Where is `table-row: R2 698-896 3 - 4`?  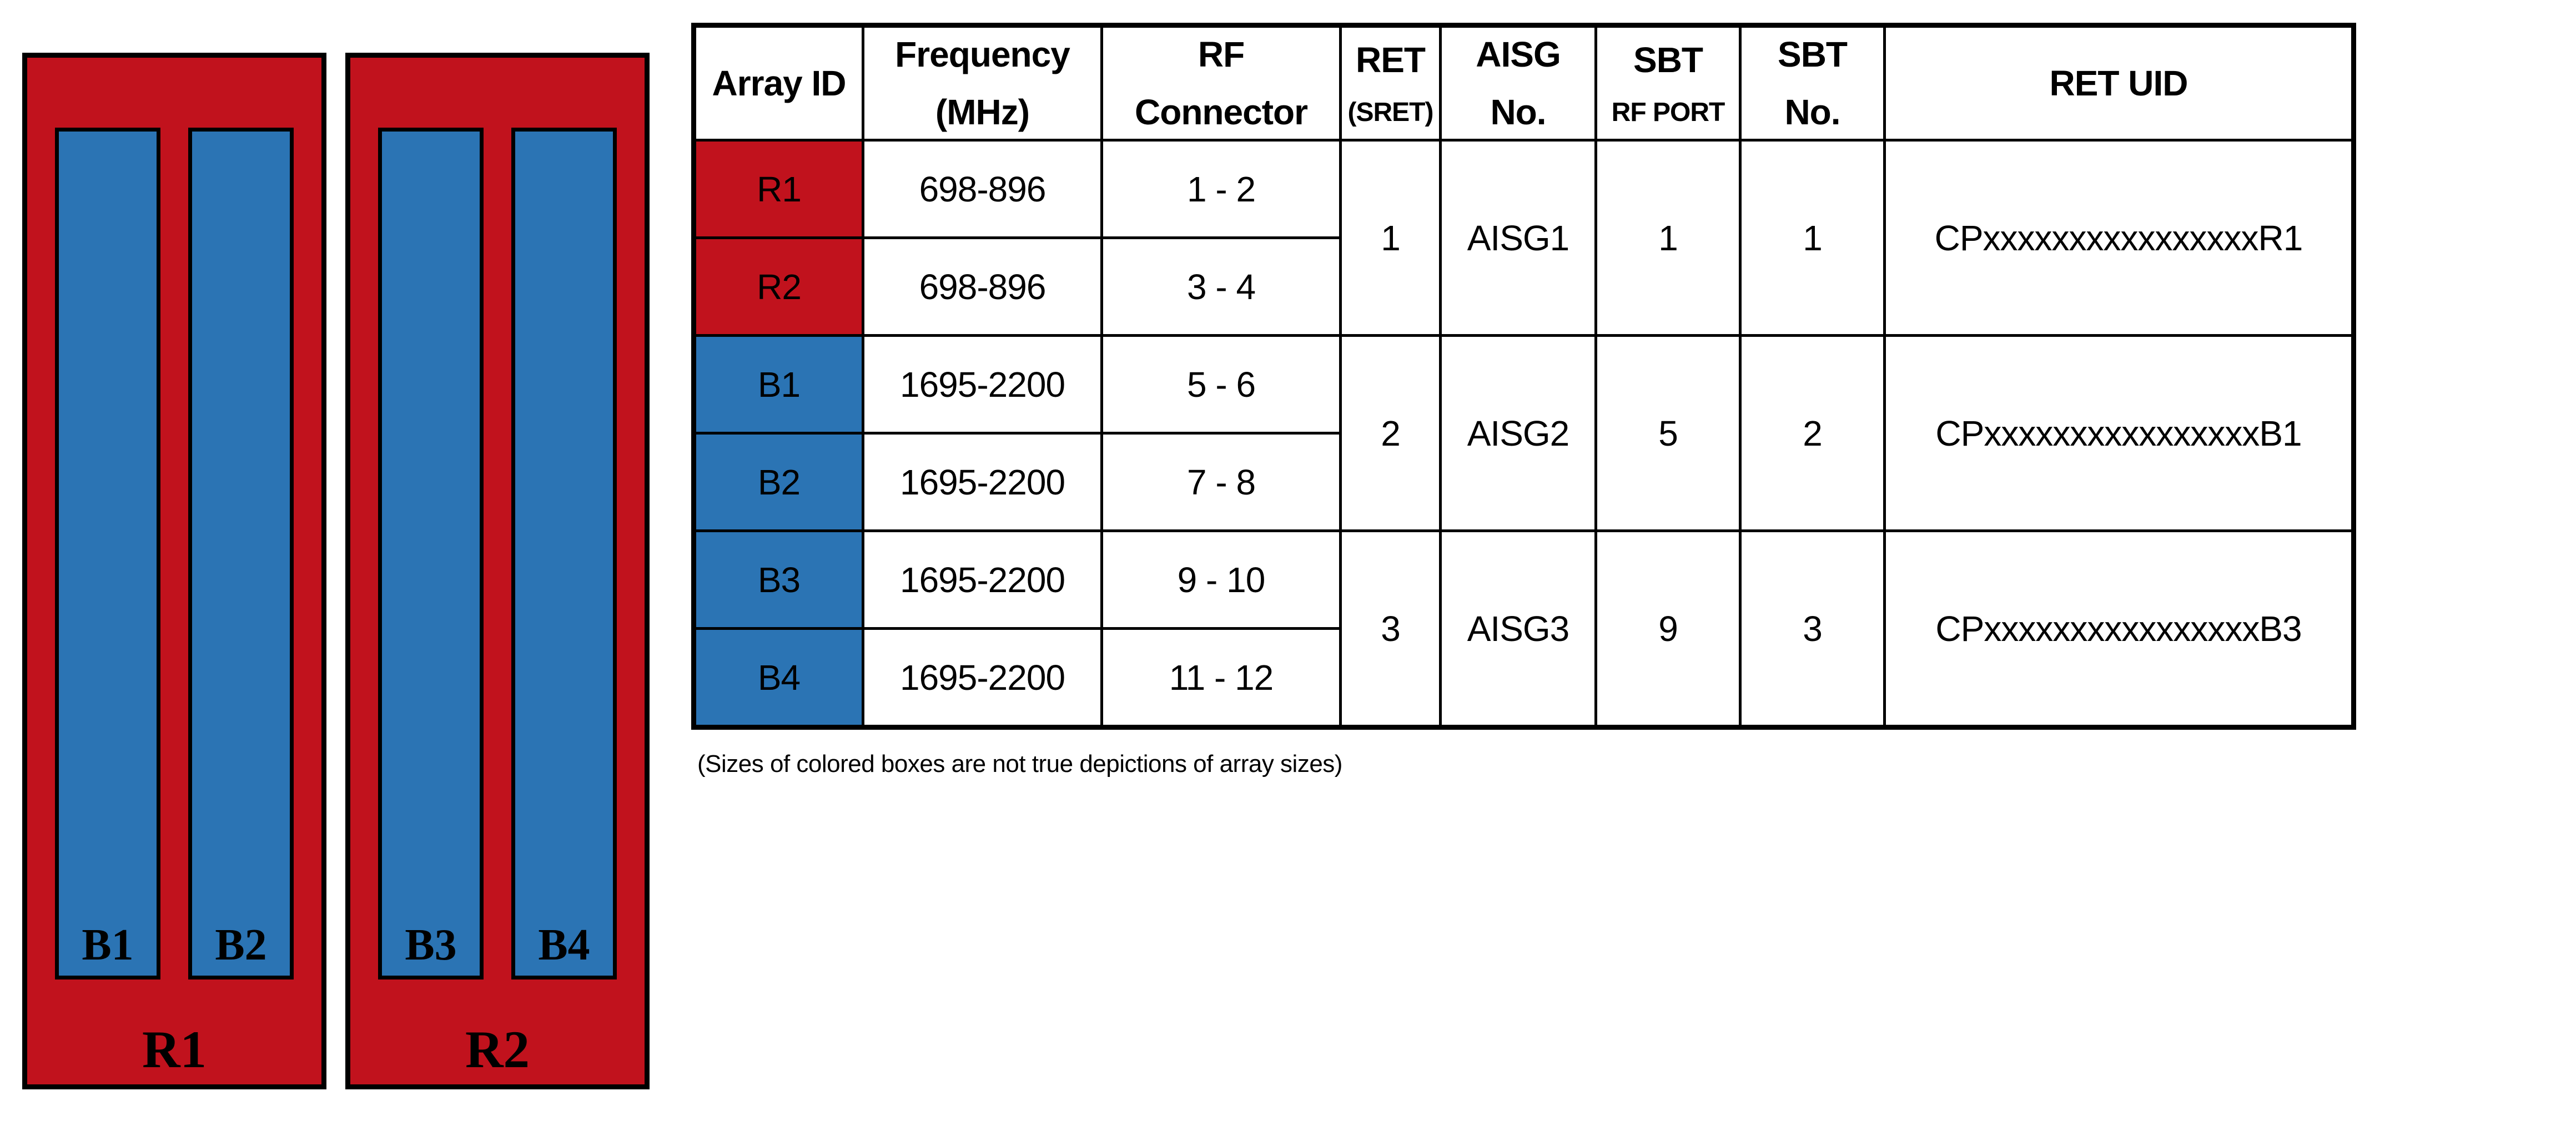 table-row: R2 698-896 3 - 4 is located at coordinates (1523, 287).